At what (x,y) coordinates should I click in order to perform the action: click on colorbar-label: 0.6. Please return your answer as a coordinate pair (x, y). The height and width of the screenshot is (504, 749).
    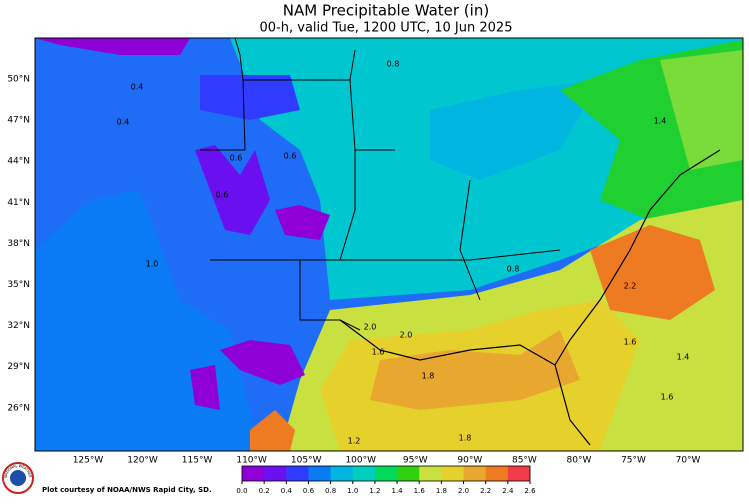
    Looking at the image, I should click on (309, 491).